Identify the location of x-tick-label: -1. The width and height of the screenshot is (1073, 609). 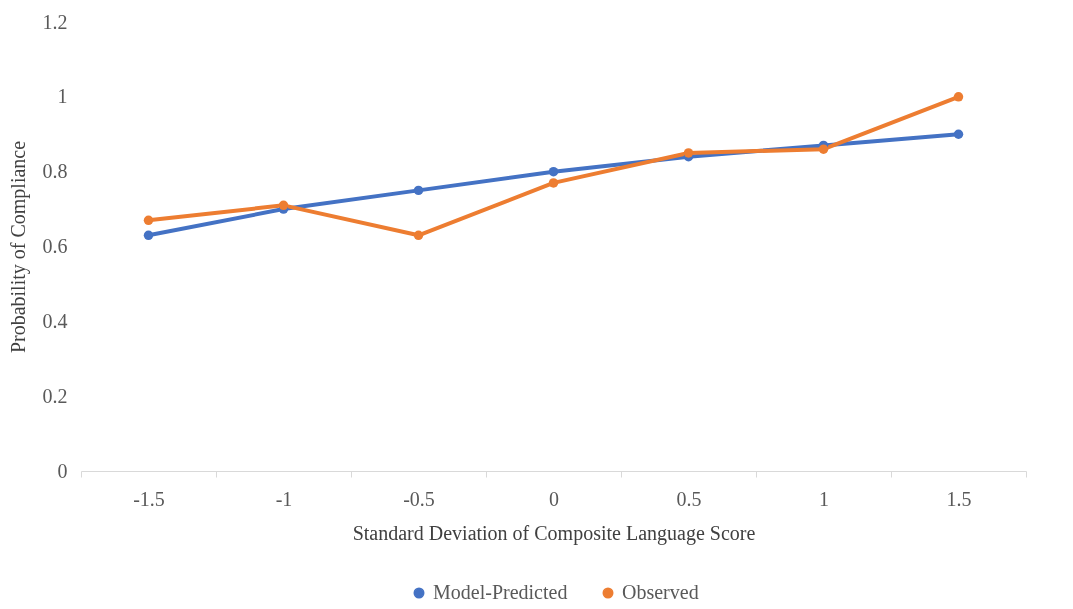
(284, 498).